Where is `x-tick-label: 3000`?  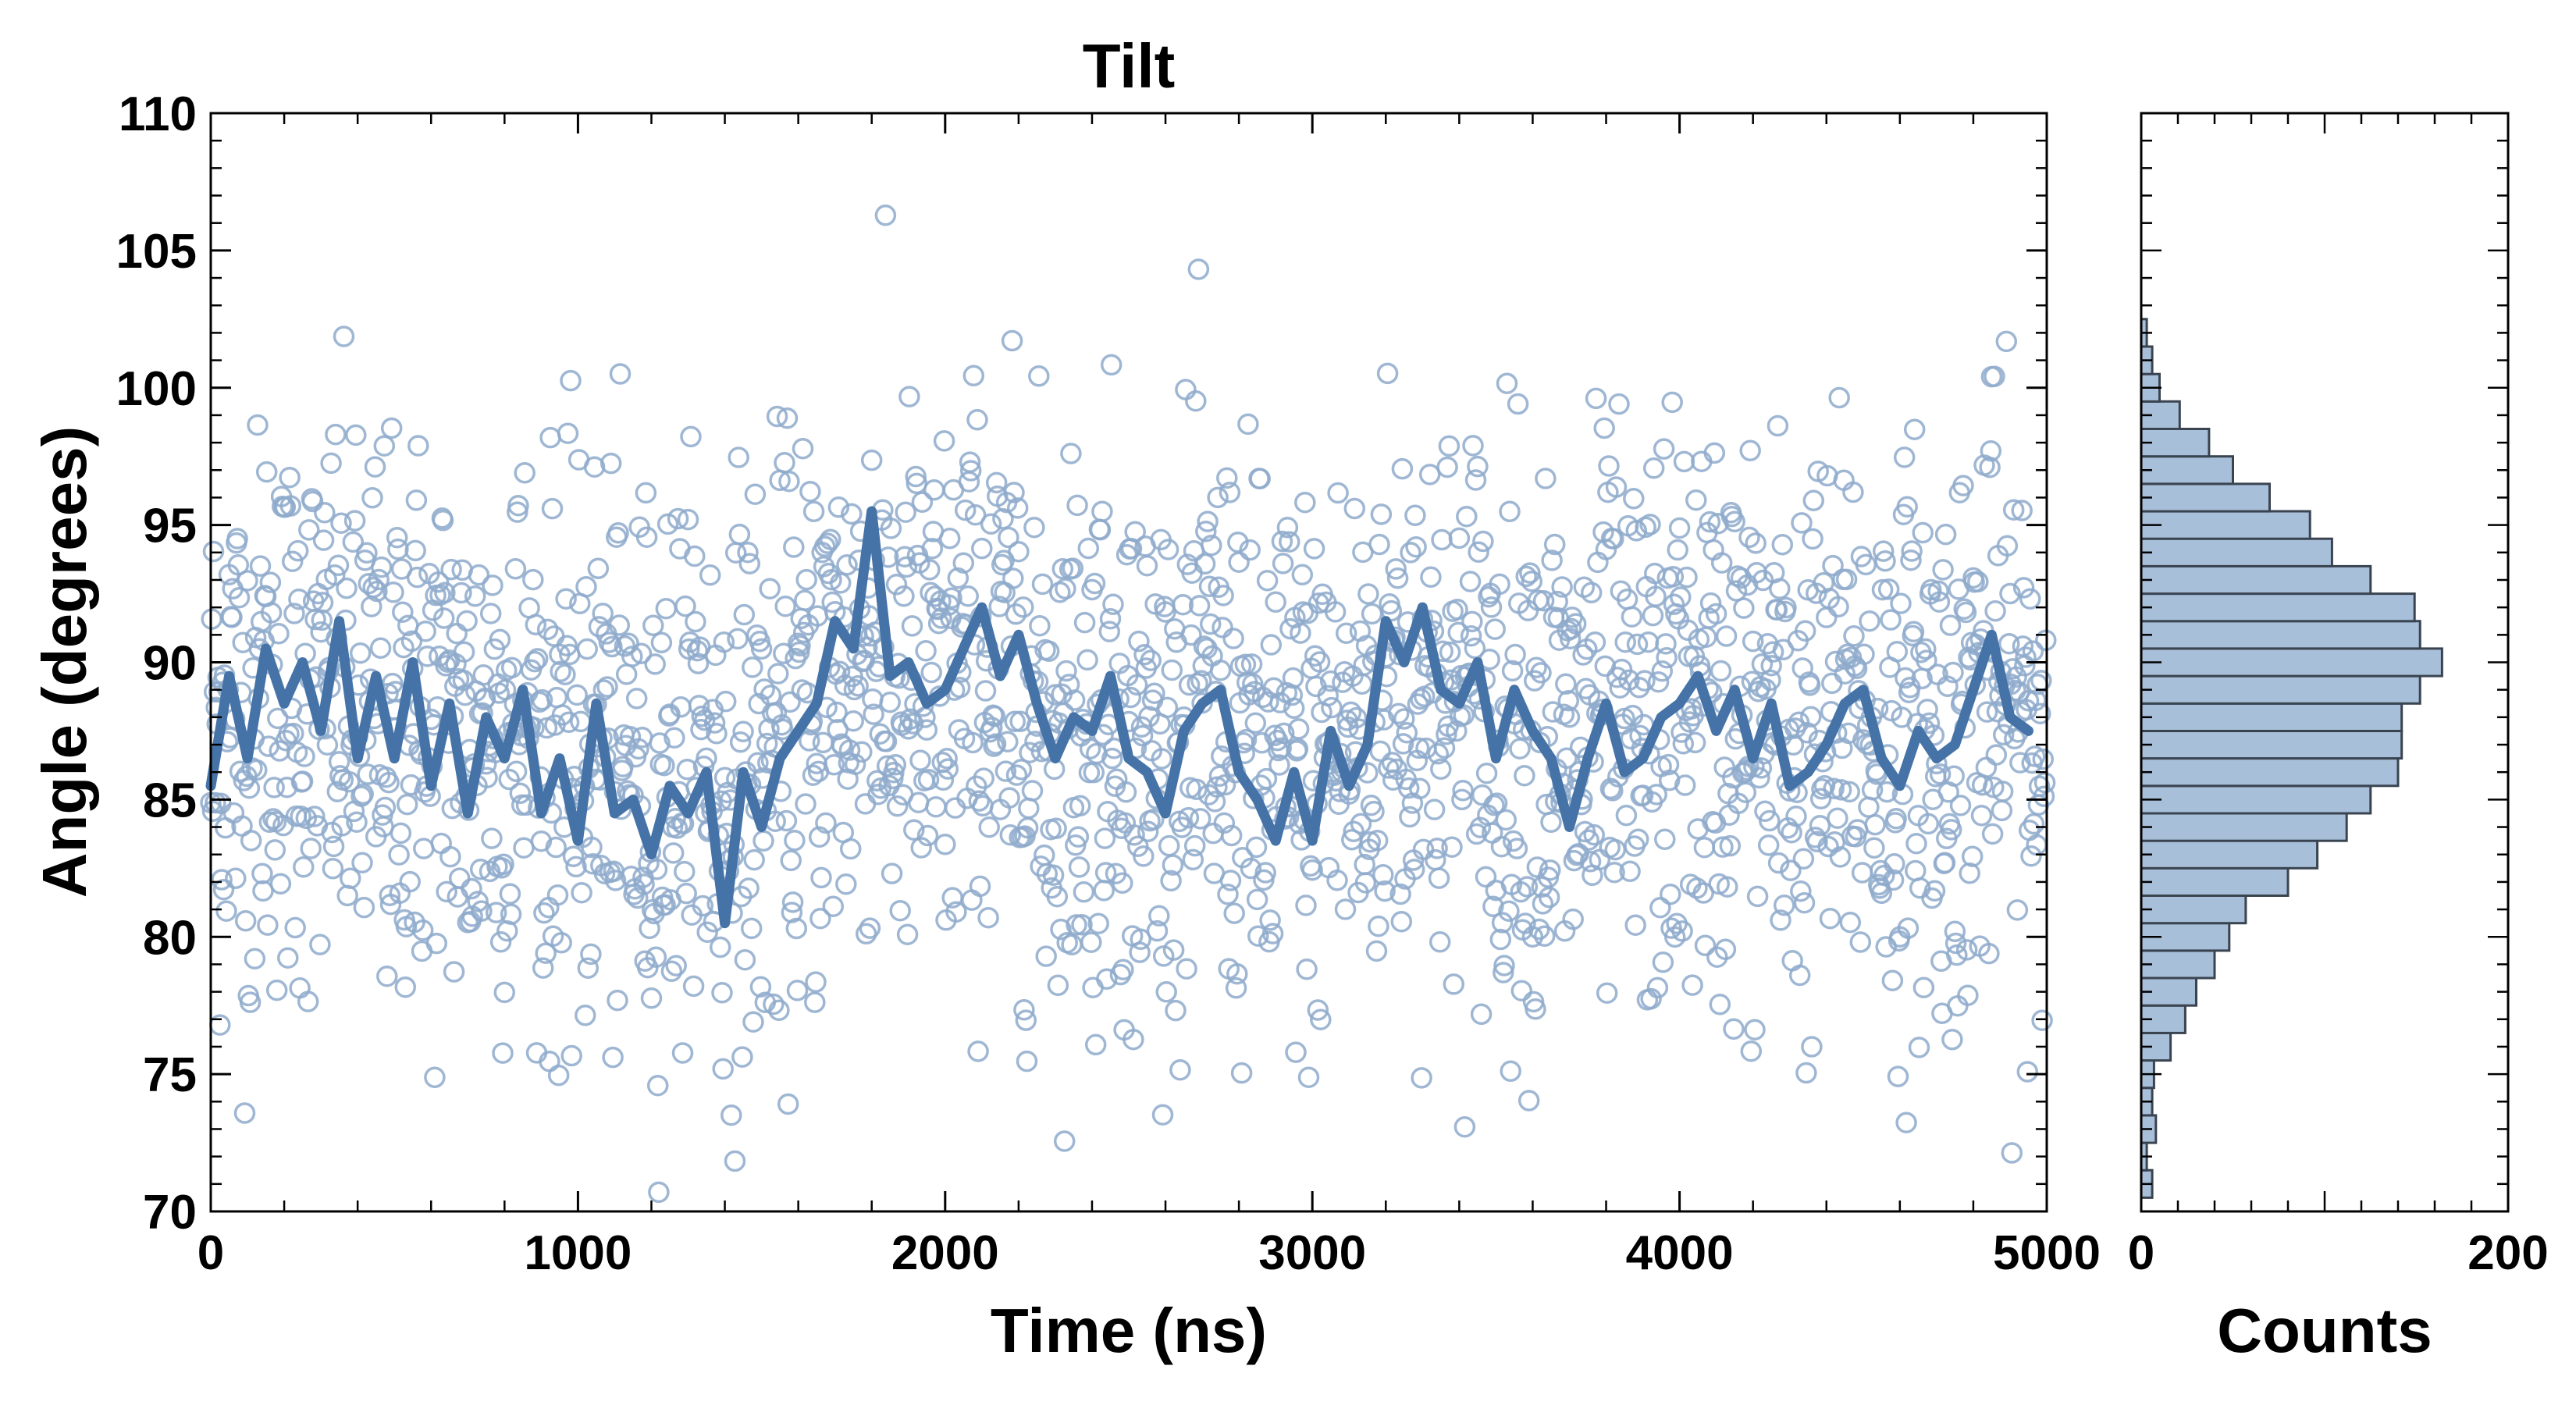 x-tick-label: 3000 is located at coordinates (1312, 1253).